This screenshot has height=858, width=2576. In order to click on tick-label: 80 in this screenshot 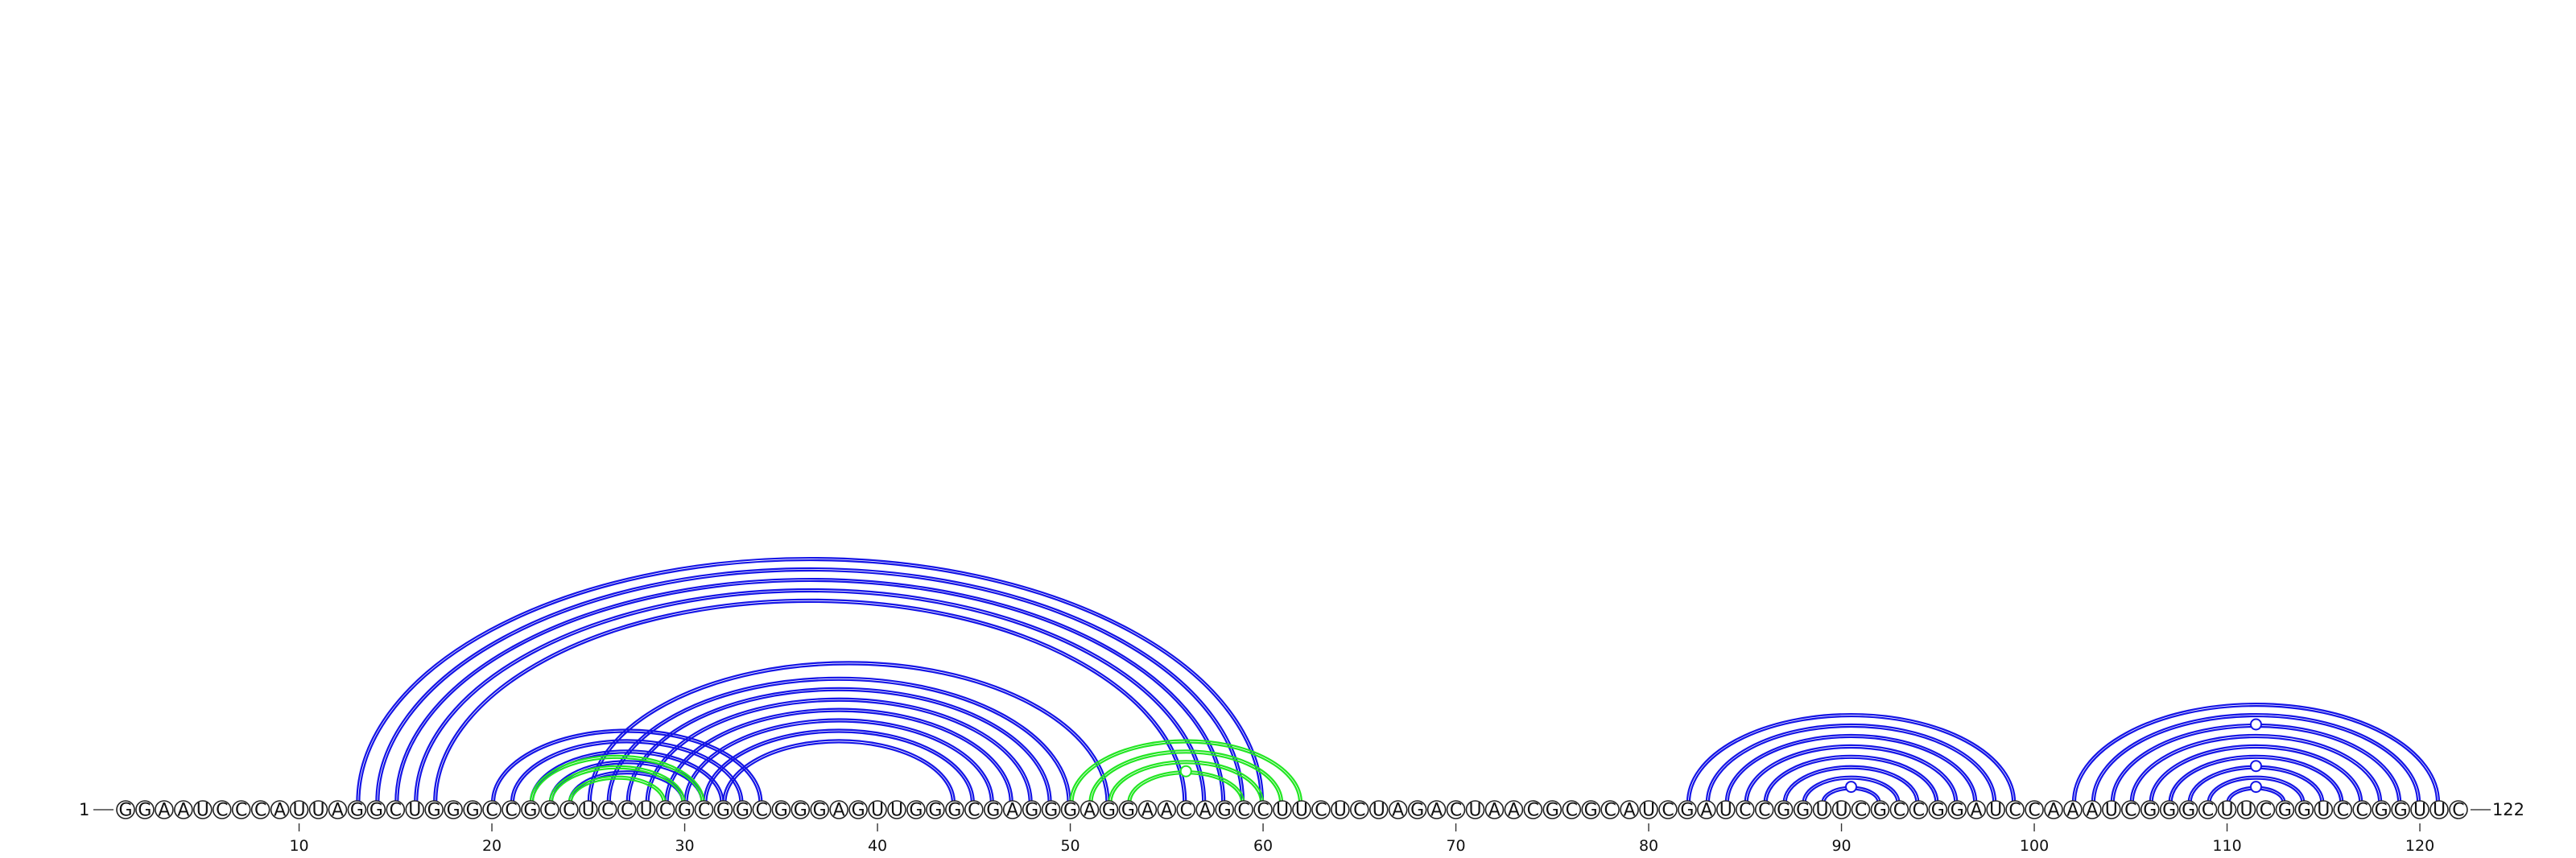, I will do `click(1648, 846)`.